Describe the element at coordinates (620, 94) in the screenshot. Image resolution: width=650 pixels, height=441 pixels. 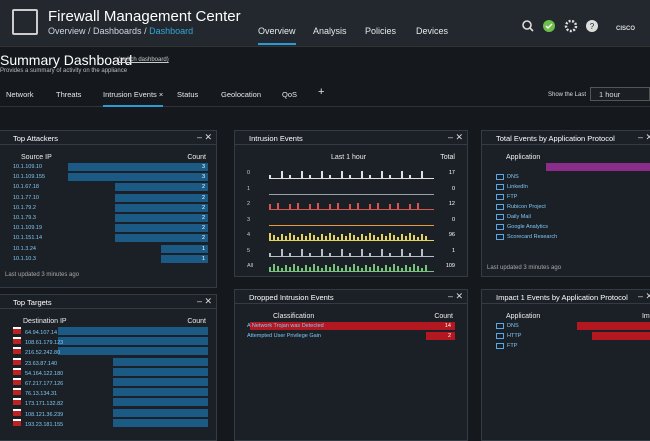
I see `time-select: 1 hour` at that location.